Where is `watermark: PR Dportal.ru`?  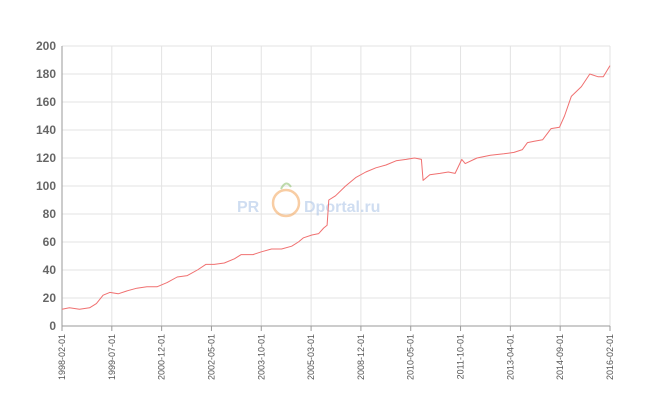 watermark: PR Dportal.ru is located at coordinates (308, 200).